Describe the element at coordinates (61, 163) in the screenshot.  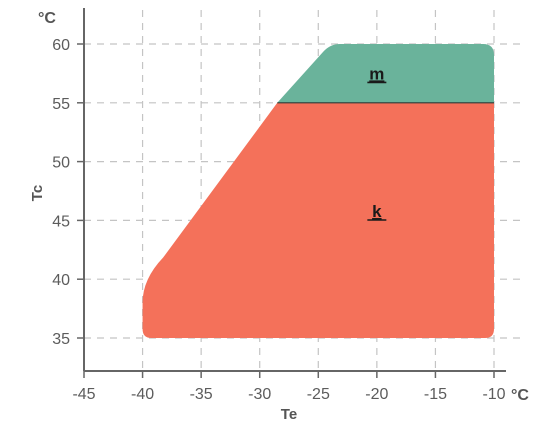
I see `y-tick-label: 50` at that location.